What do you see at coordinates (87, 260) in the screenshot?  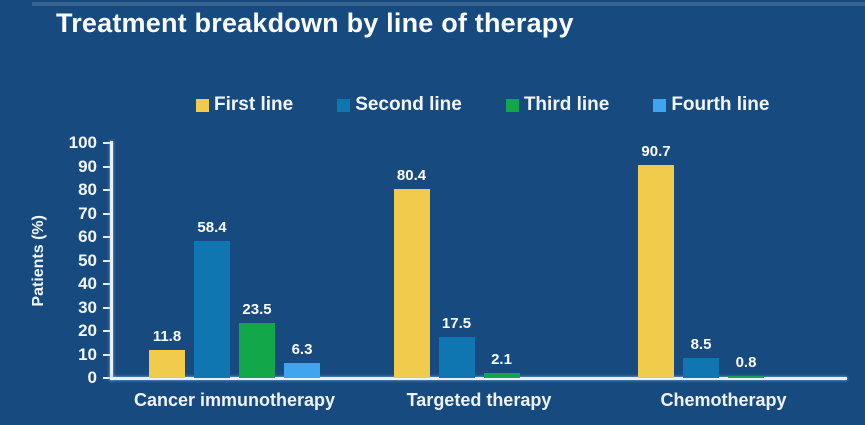 I see `y-tick-label: 50` at bounding box center [87, 260].